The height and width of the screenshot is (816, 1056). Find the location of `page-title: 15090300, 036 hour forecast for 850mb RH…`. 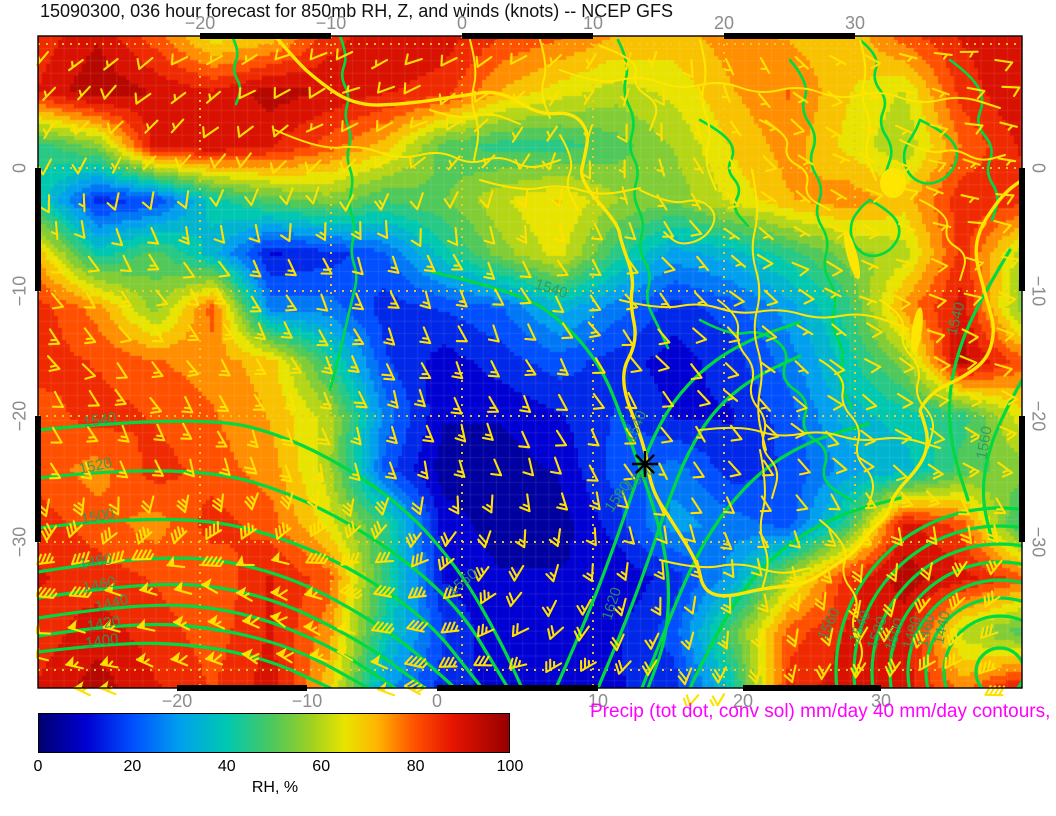

page-title: 15090300, 036 hour forecast for 850mb RH… is located at coordinates (356, 11).